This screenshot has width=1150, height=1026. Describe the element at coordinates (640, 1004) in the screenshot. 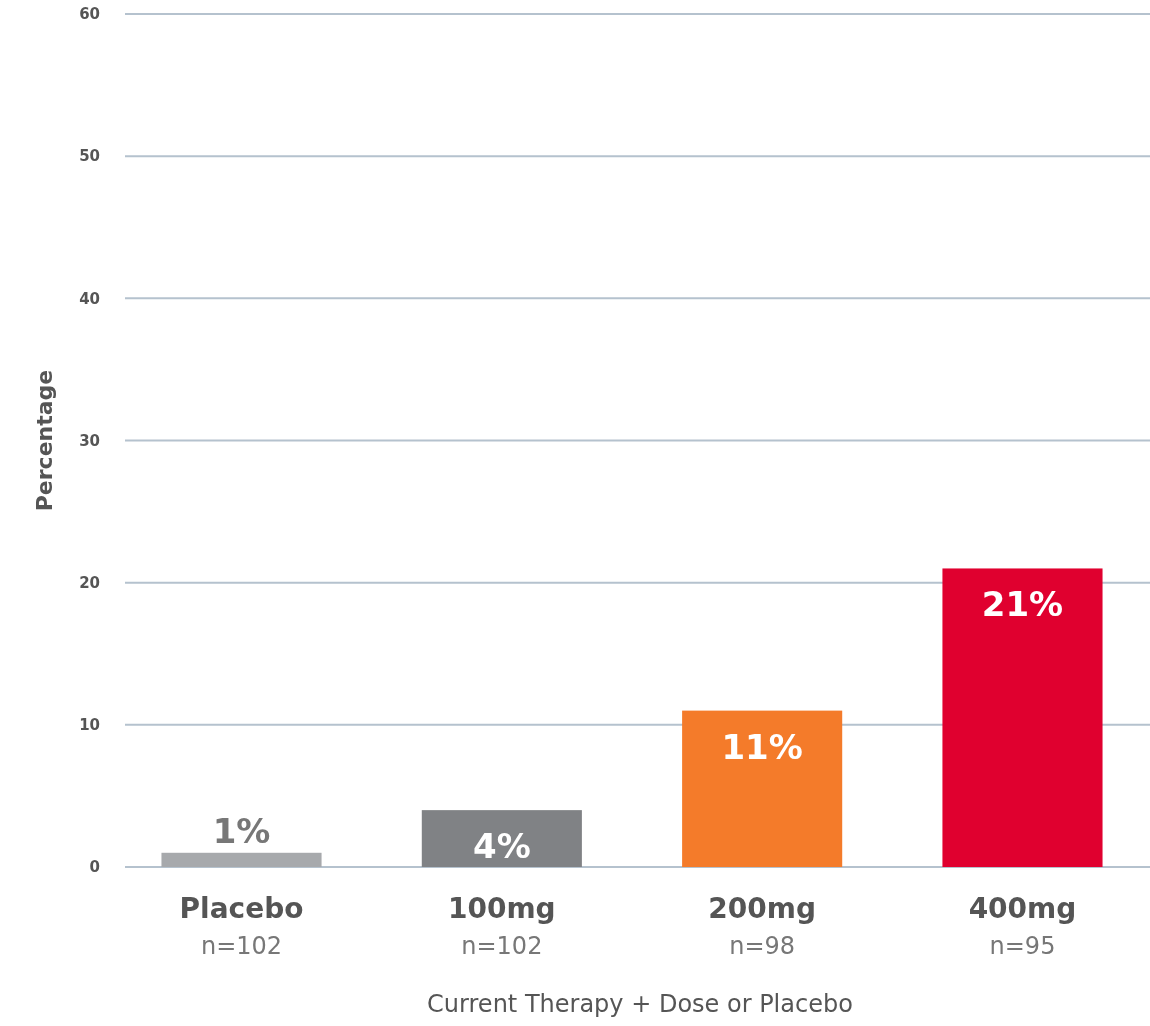

I see `x-axis-title: Current Therapy + Dose or Placebo` at that location.